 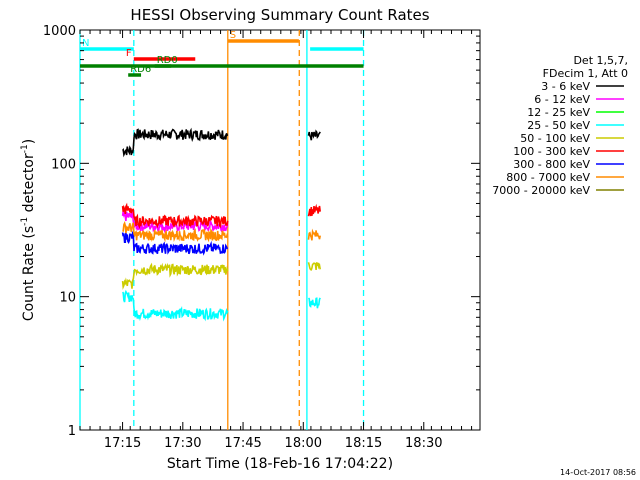 What do you see at coordinates (551, 151) in the screenshot?
I see `legend-label: 100 - 300 keV` at bounding box center [551, 151].